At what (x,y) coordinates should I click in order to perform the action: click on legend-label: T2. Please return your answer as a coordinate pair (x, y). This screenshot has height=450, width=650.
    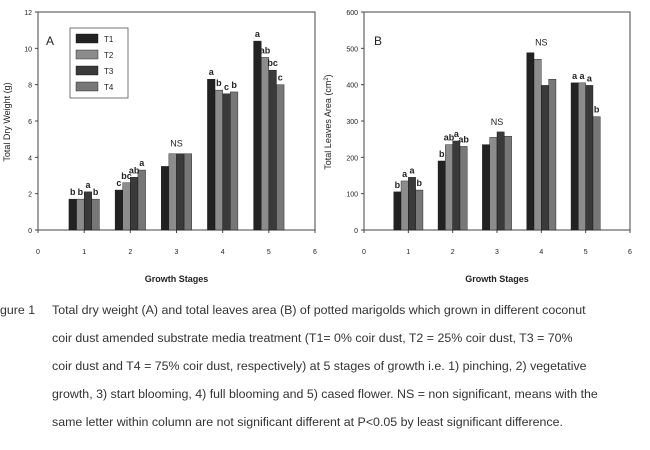
    Looking at the image, I should click on (109, 55).